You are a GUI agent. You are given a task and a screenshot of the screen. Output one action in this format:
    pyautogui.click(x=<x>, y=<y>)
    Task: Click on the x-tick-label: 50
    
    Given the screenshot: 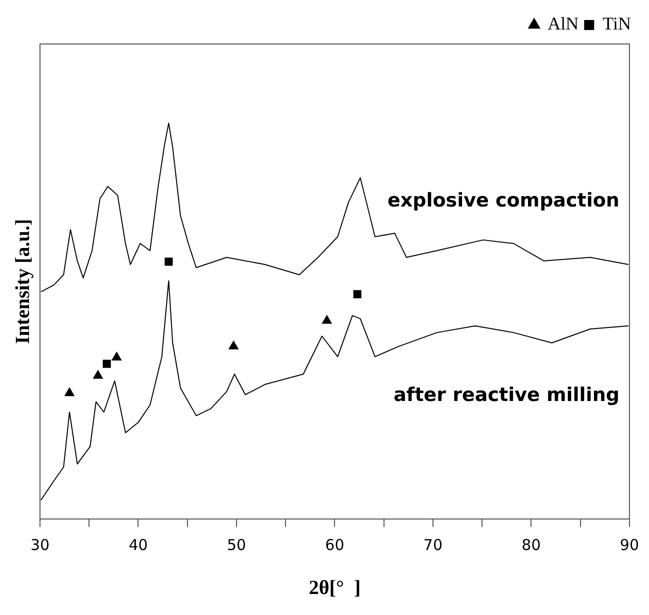 What is the action you would take?
    pyautogui.click(x=236, y=545)
    